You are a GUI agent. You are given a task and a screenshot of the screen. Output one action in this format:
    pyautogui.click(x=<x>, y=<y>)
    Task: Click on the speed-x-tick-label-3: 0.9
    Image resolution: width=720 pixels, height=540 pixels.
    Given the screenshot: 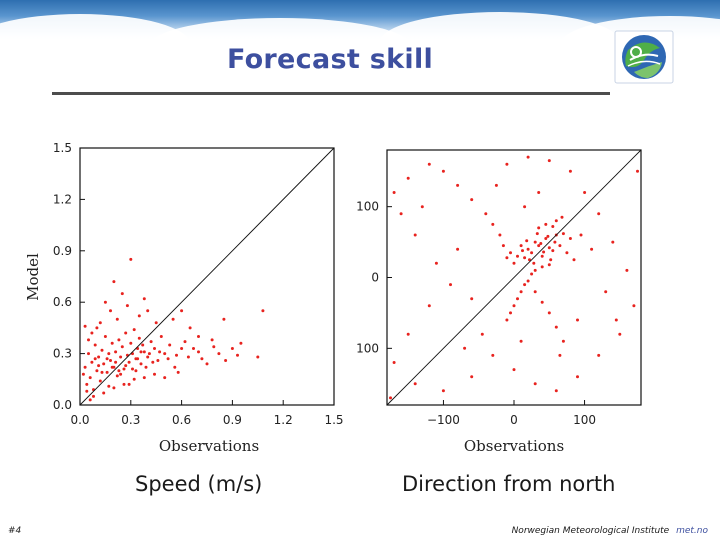 What is the action you would take?
    pyautogui.click(x=232, y=420)
    